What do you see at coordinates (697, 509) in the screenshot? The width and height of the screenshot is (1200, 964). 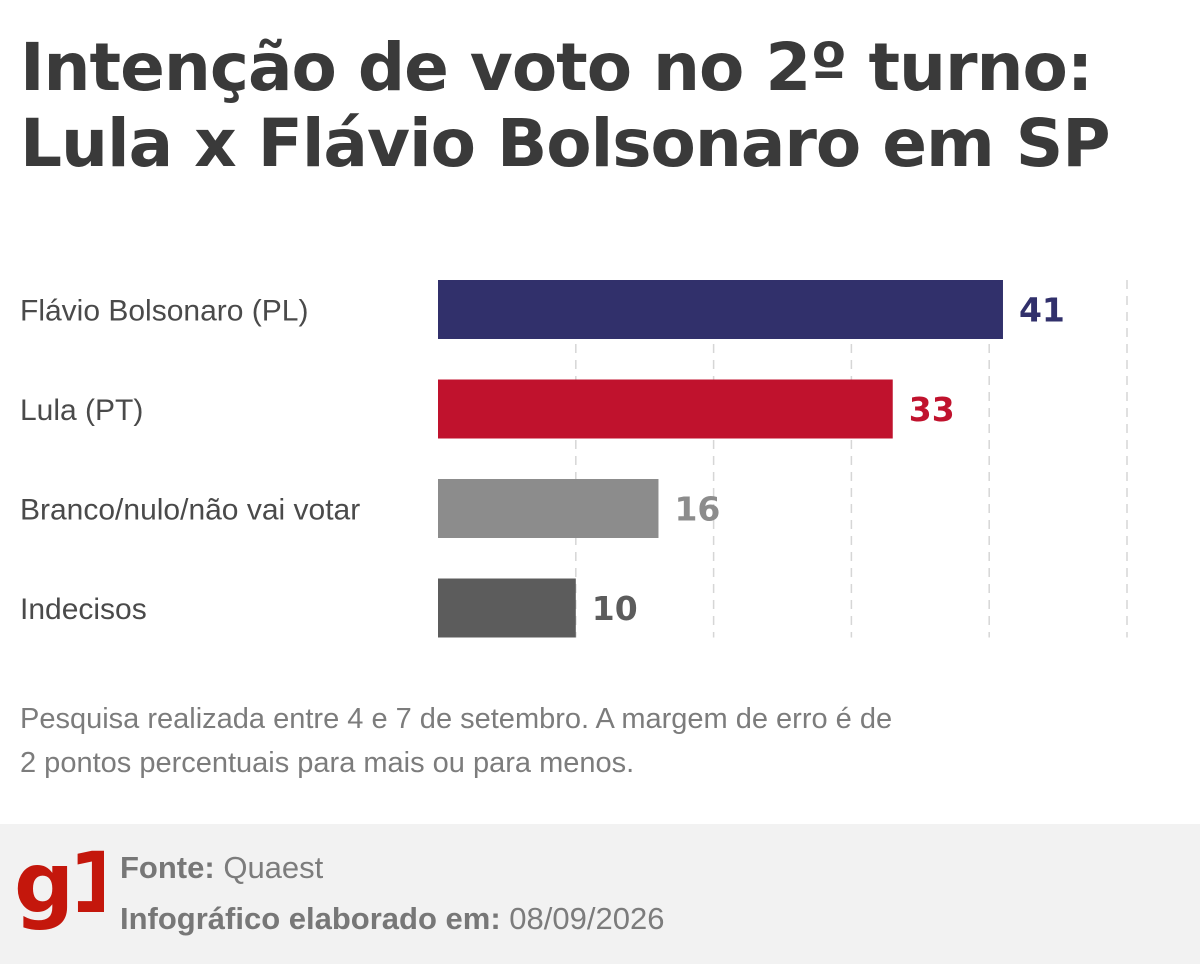 I see `value-label-2: 16` at bounding box center [697, 509].